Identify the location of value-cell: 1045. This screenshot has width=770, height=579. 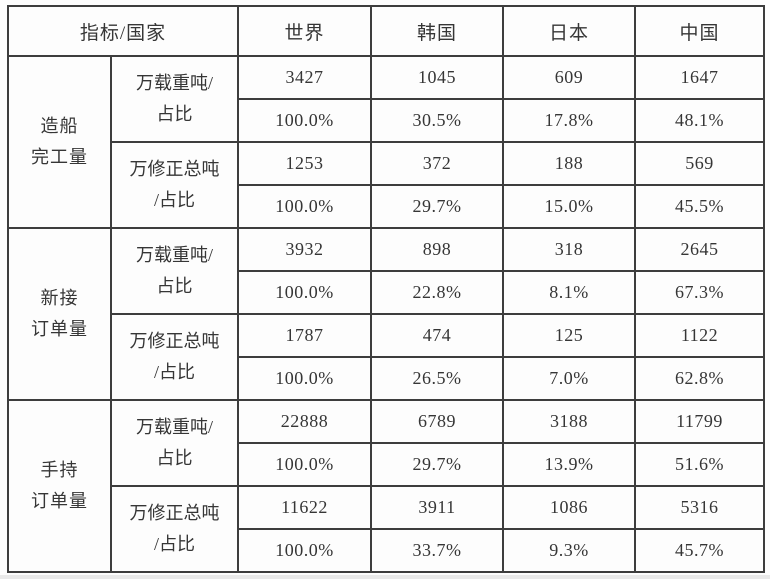
(437, 77).